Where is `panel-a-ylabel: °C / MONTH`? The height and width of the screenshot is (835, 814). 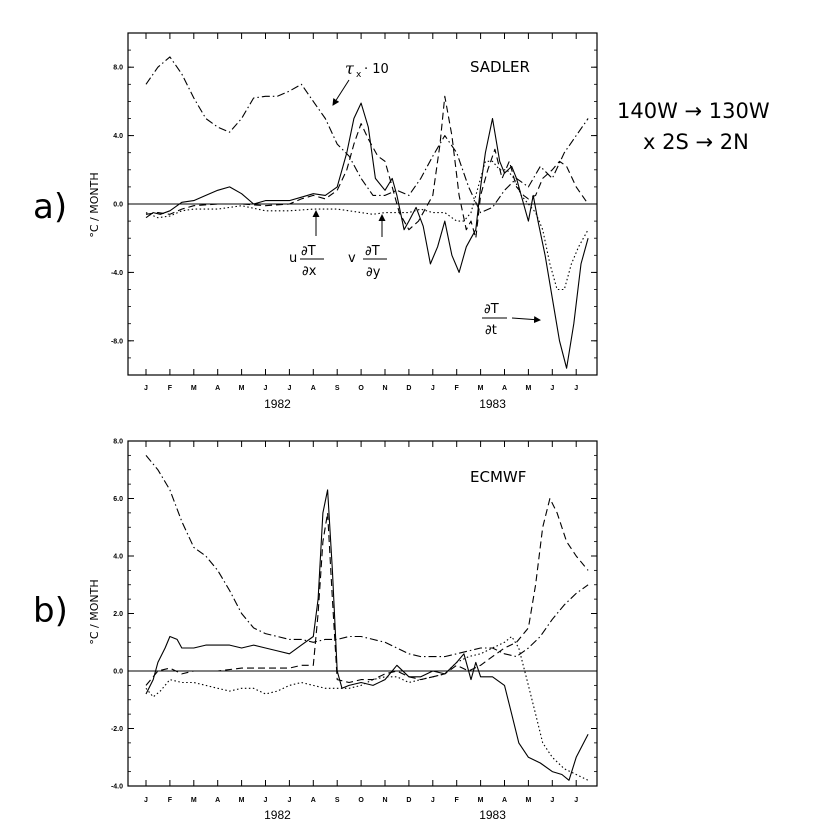 panel-a-ylabel: °C / MONTH is located at coordinates (94, 204).